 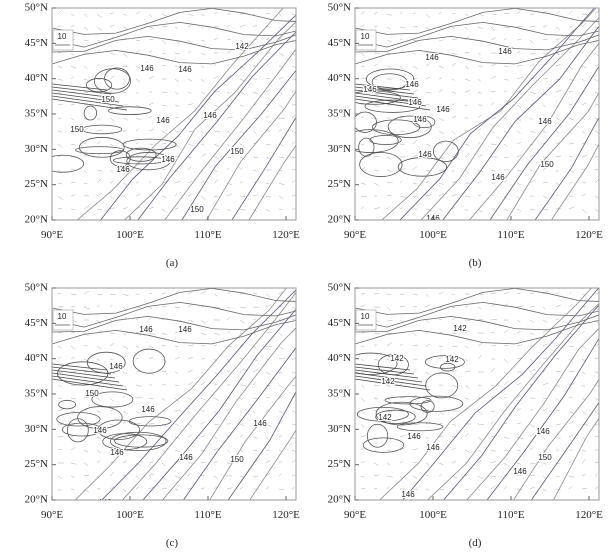 What do you see at coordinates (52, 235) in the screenshot?
I see `lon-label: 90°E` at bounding box center [52, 235].